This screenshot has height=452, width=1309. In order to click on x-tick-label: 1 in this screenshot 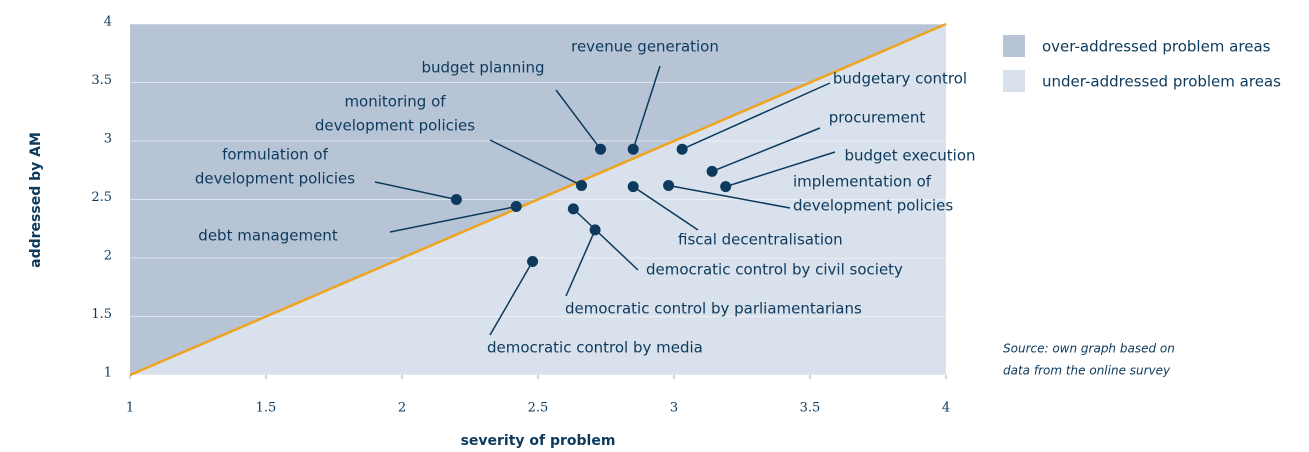, I will do `click(130, 408)`.